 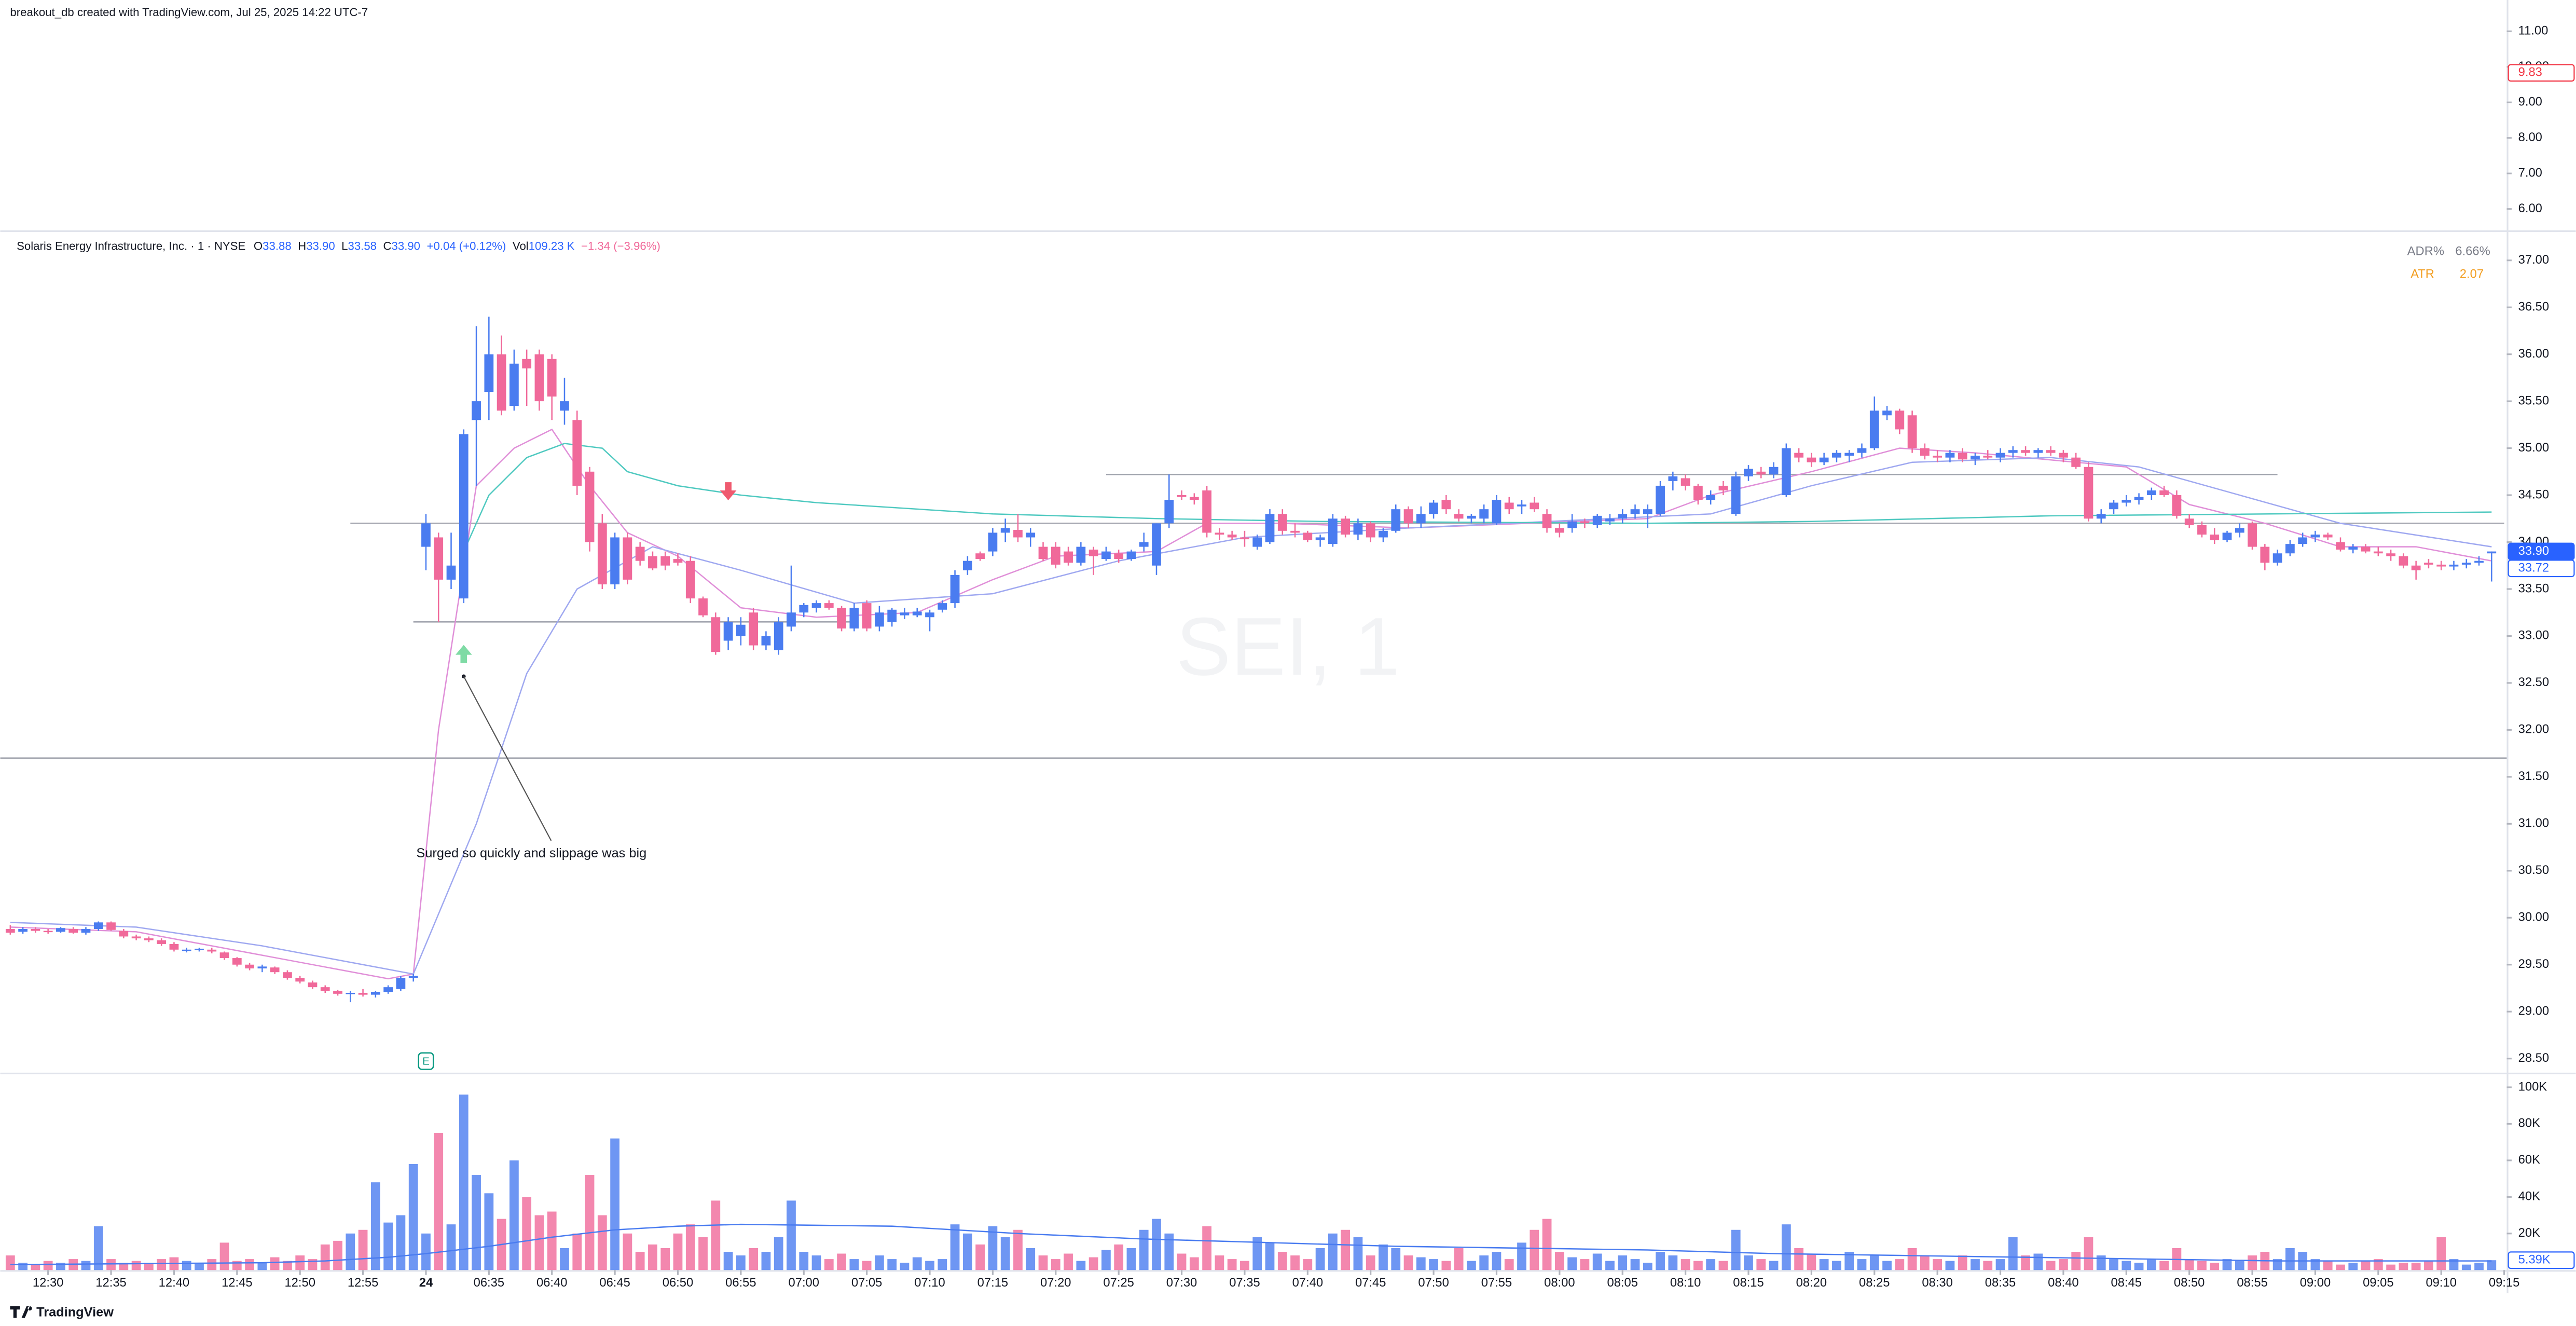 What do you see at coordinates (552, 245) in the screenshot?
I see `legend-value: 109.23 K` at bounding box center [552, 245].